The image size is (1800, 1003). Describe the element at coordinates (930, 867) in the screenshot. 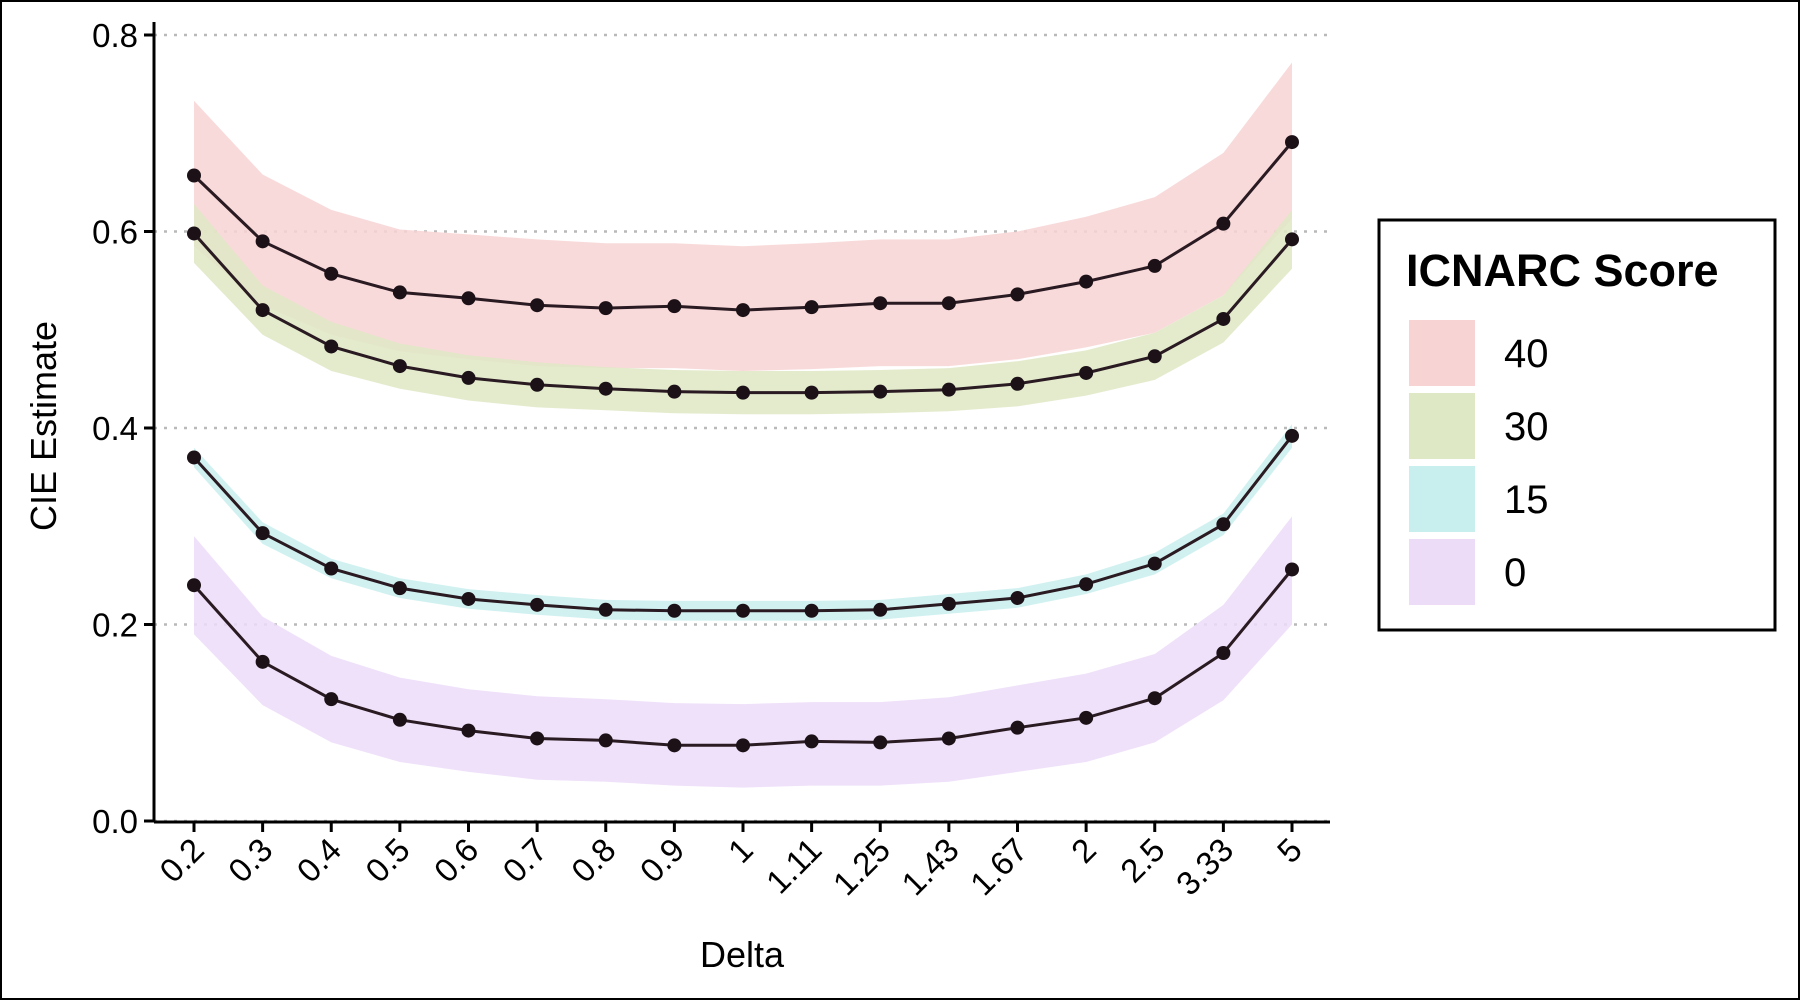

I see `x-tick-label: 1.43` at that location.